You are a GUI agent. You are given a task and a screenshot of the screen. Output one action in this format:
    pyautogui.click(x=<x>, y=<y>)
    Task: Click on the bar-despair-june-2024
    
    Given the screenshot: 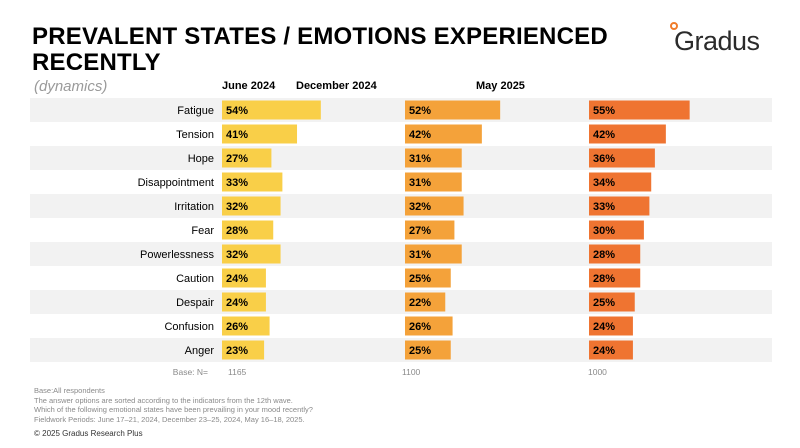 What is the action you would take?
    pyautogui.click(x=244, y=302)
    